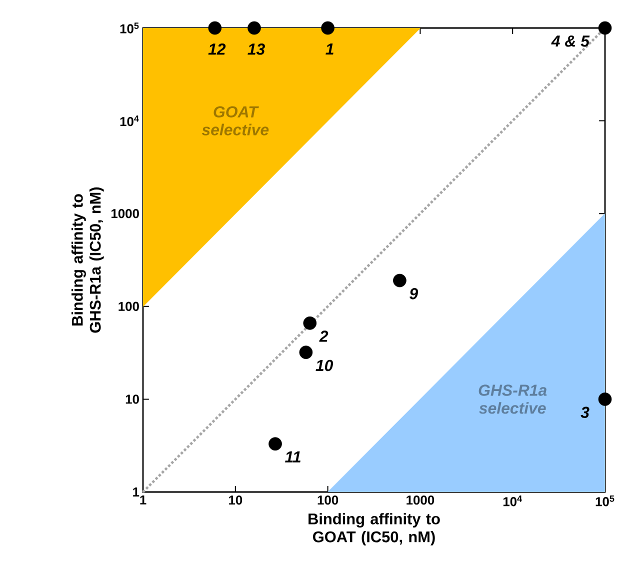  What do you see at coordinates (125, 213) in the screenshot?
I see `y-tick-label: 1000` at bounding box center [125, 213].